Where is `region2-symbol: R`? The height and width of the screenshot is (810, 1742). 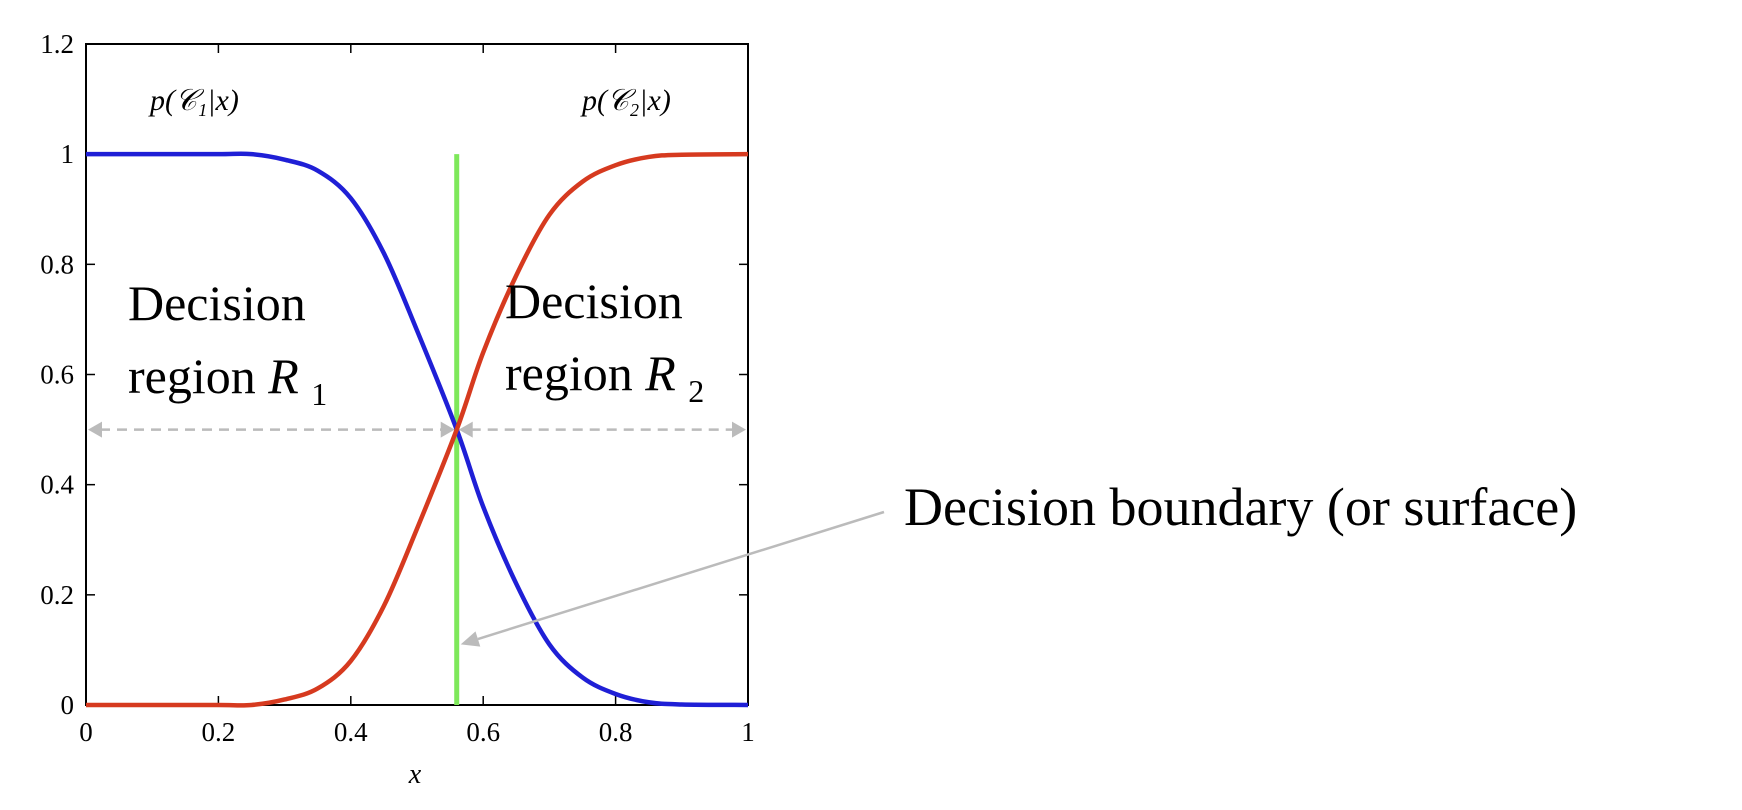
region2-symbol: R is located at coordinates (660, 373).